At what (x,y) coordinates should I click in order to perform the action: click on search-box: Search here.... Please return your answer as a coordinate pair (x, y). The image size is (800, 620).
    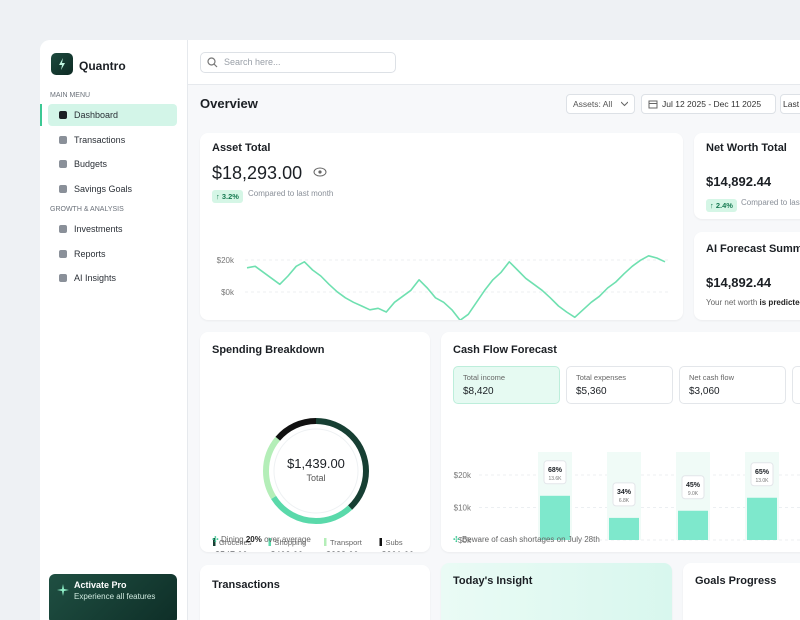
    Looking at the image, I should click on (298, 62).